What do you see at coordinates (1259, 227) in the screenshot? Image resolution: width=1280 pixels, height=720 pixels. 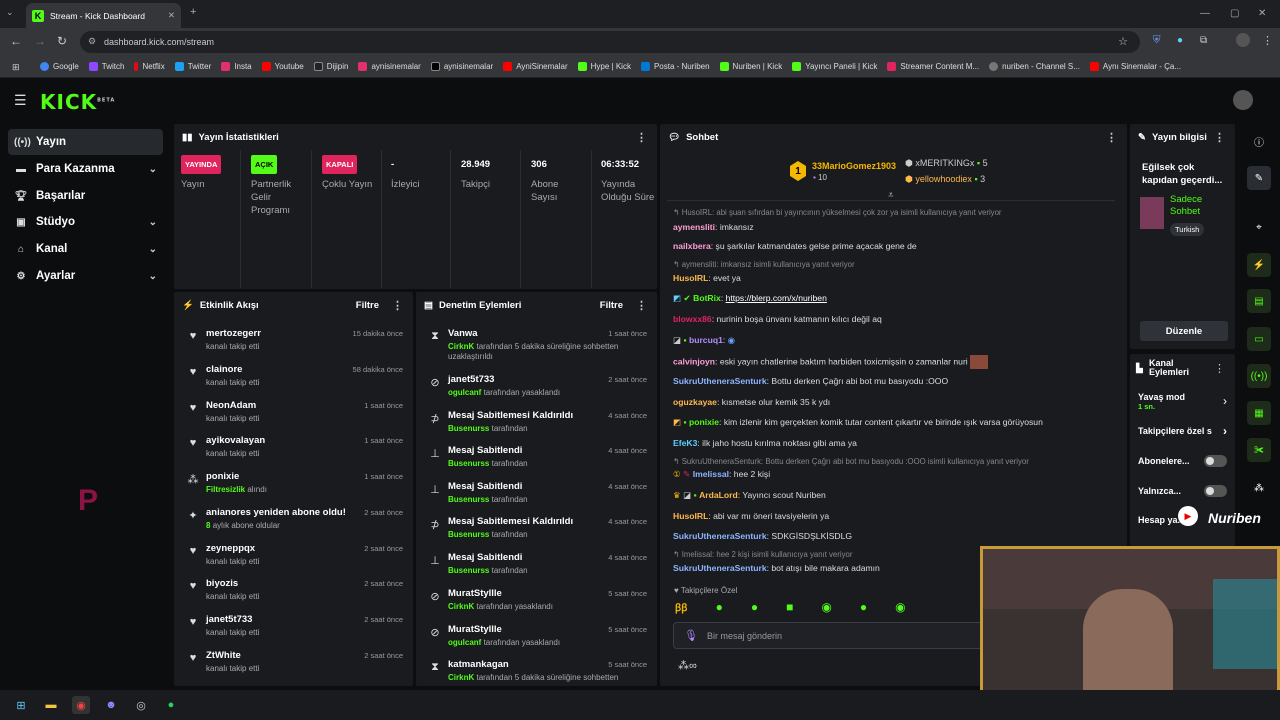 I see `focus-icon: ⌖` at bounding box center [1259, 227].